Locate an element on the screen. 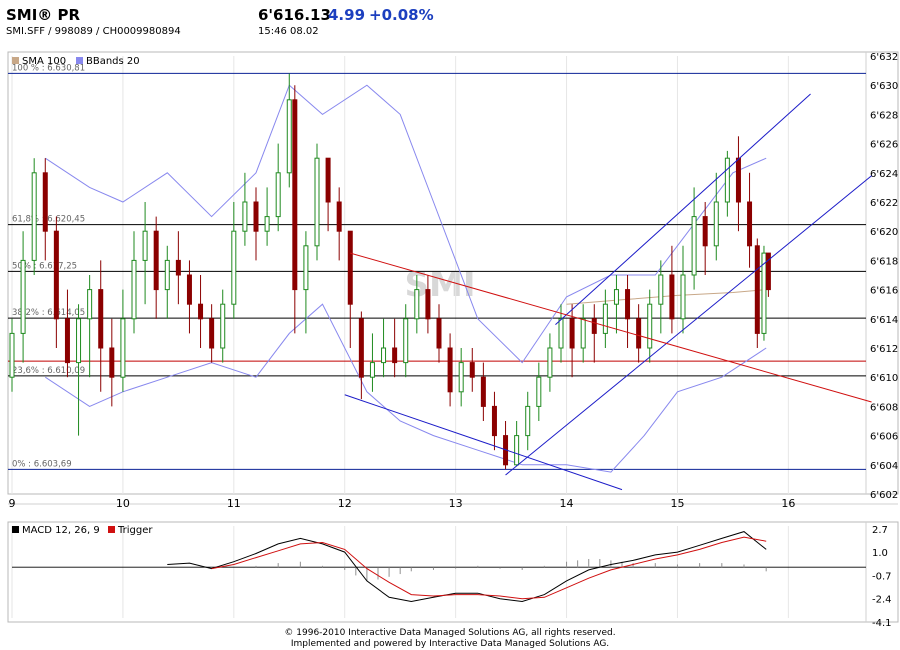  y-tick-label: 6'622 is located at coordinates (884, 203).